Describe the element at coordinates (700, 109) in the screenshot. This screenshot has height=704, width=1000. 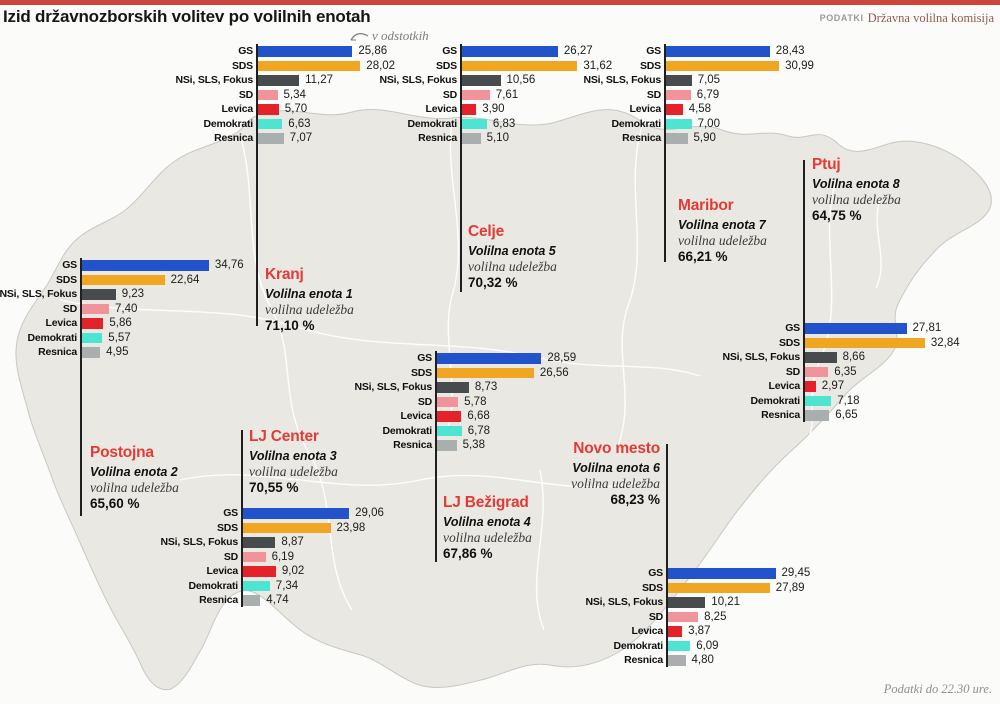
I see `bar-value: 4,58` at that location.